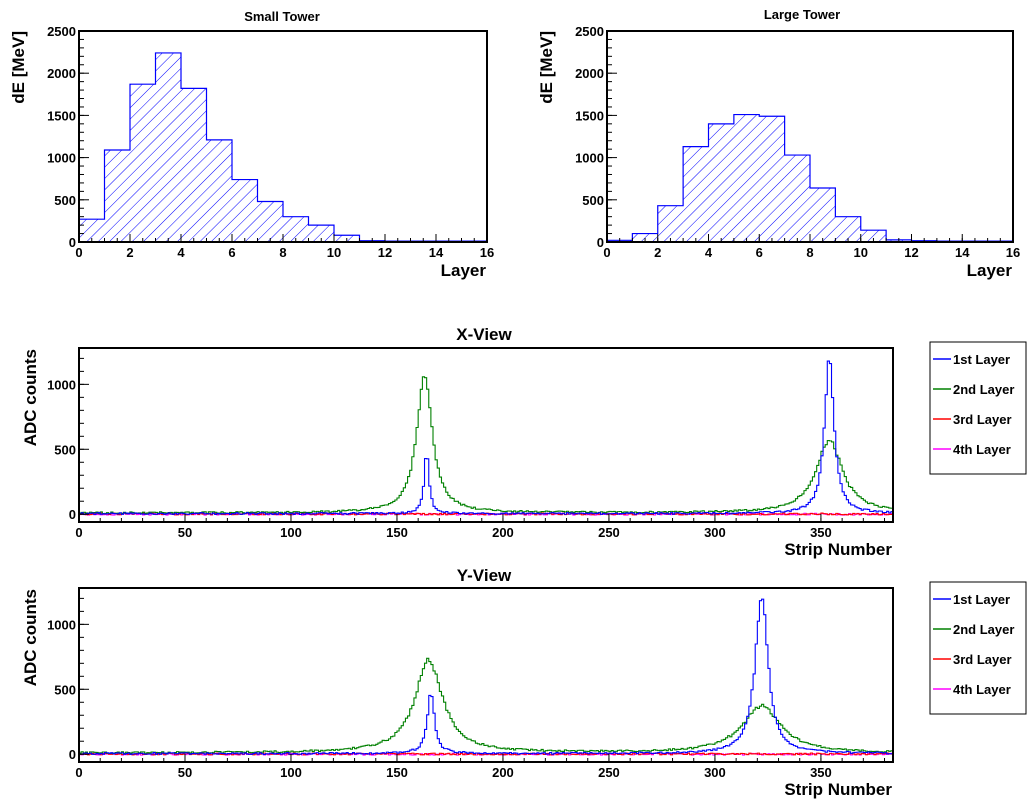 Image resolution: width=1031 pixels, height=799 pixels. Describe the element at coordinates (30, 397) in the screenshot. I see `y-axis-label: ADC counts` at that location.